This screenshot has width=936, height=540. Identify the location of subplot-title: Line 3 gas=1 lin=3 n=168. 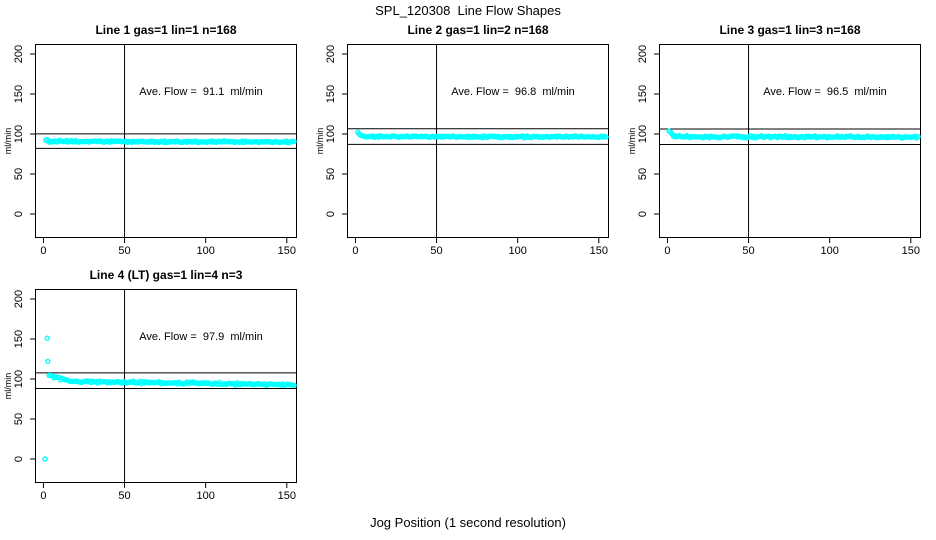
(790, 30).